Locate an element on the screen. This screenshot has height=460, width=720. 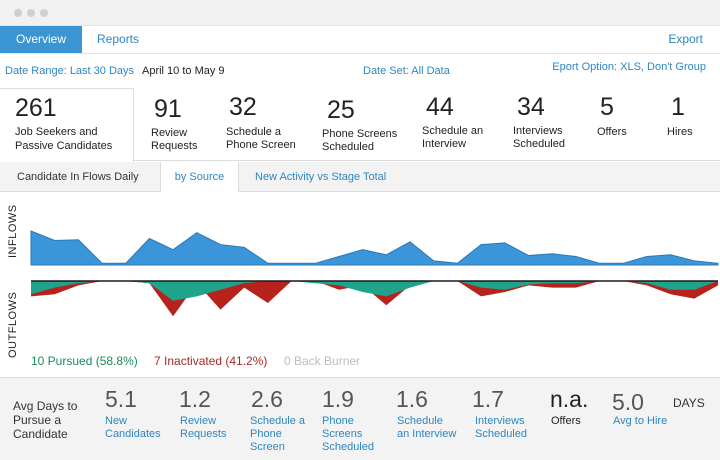
avg-value: 2.6 is located at coordinates (267, 399).